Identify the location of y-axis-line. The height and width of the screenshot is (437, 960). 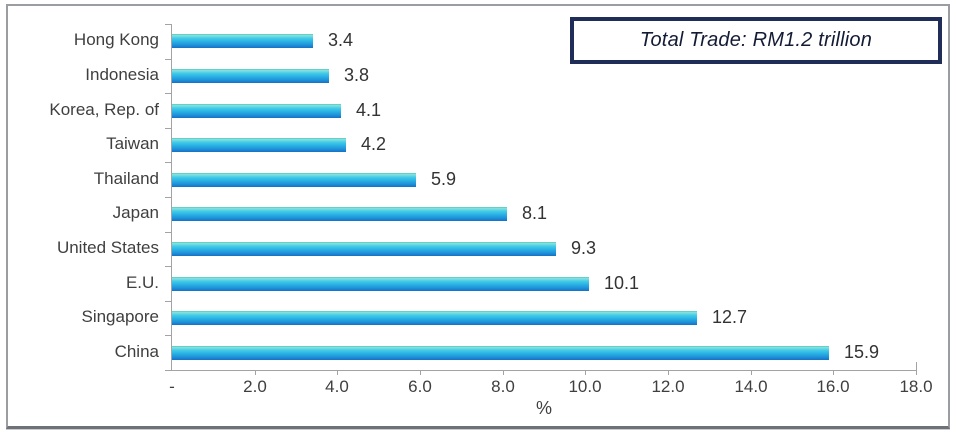
(171, 197).